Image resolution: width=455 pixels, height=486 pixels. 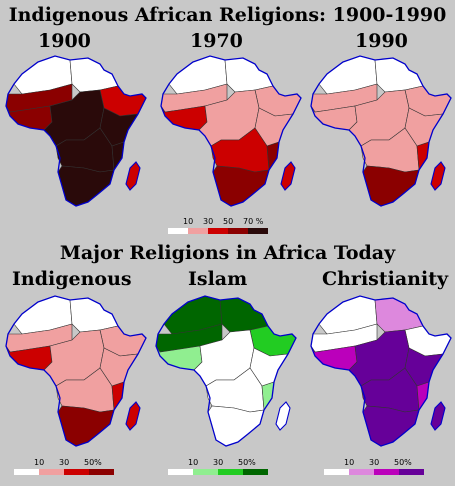 What do you see at coordinates (223, 468) in the screenshot?
I see `legend-islam: 10 30 50%` at bounding box center [223, 468].